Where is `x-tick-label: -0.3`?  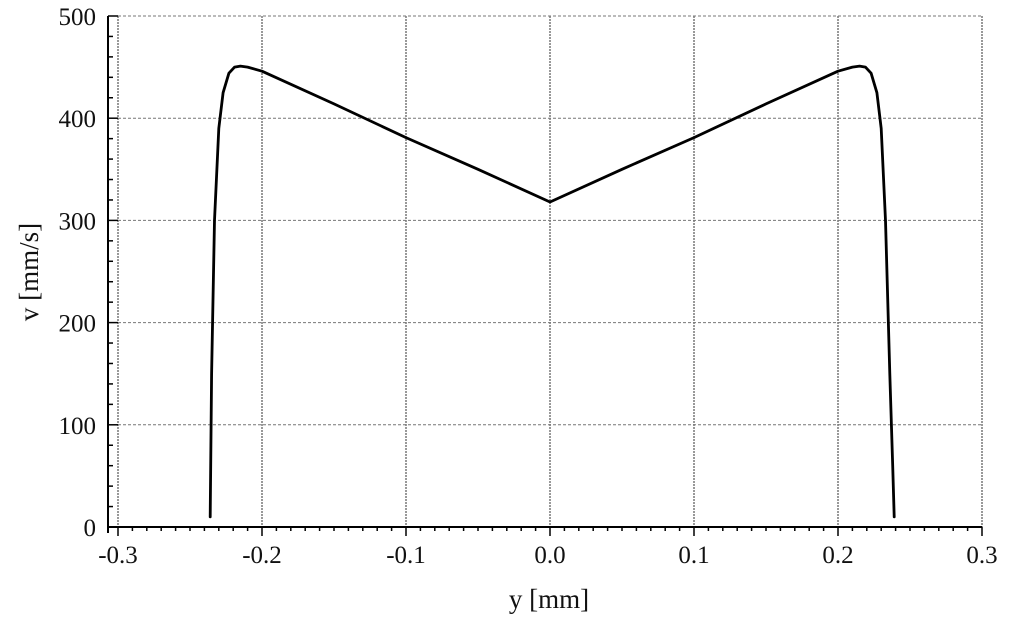
x-tick-label: -0.3 is located at coordinates (118, 555).